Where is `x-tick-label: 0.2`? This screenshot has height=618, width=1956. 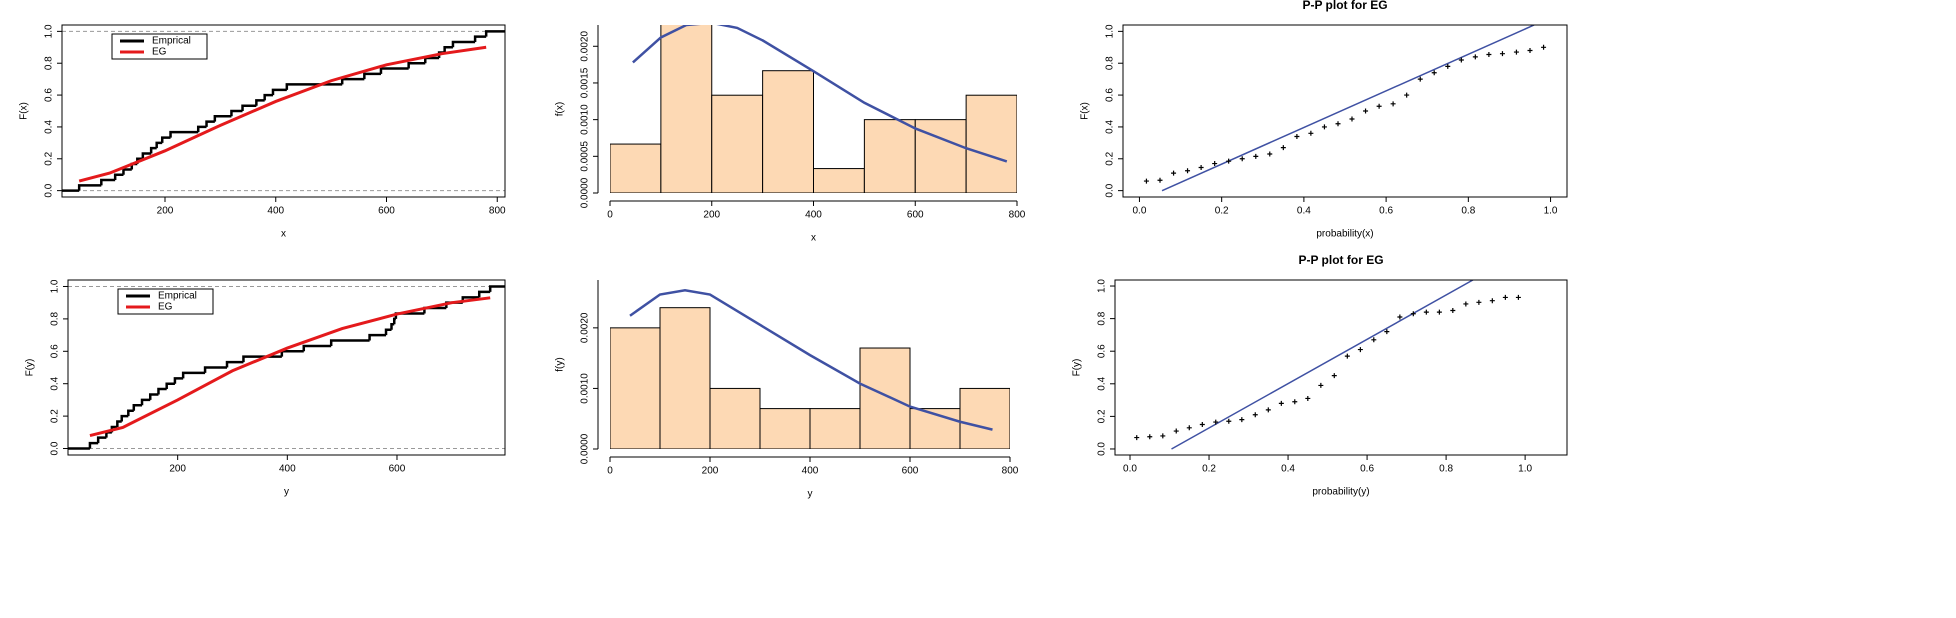 x-tick-label: 0.2 is located at coordinates (1222, 211).